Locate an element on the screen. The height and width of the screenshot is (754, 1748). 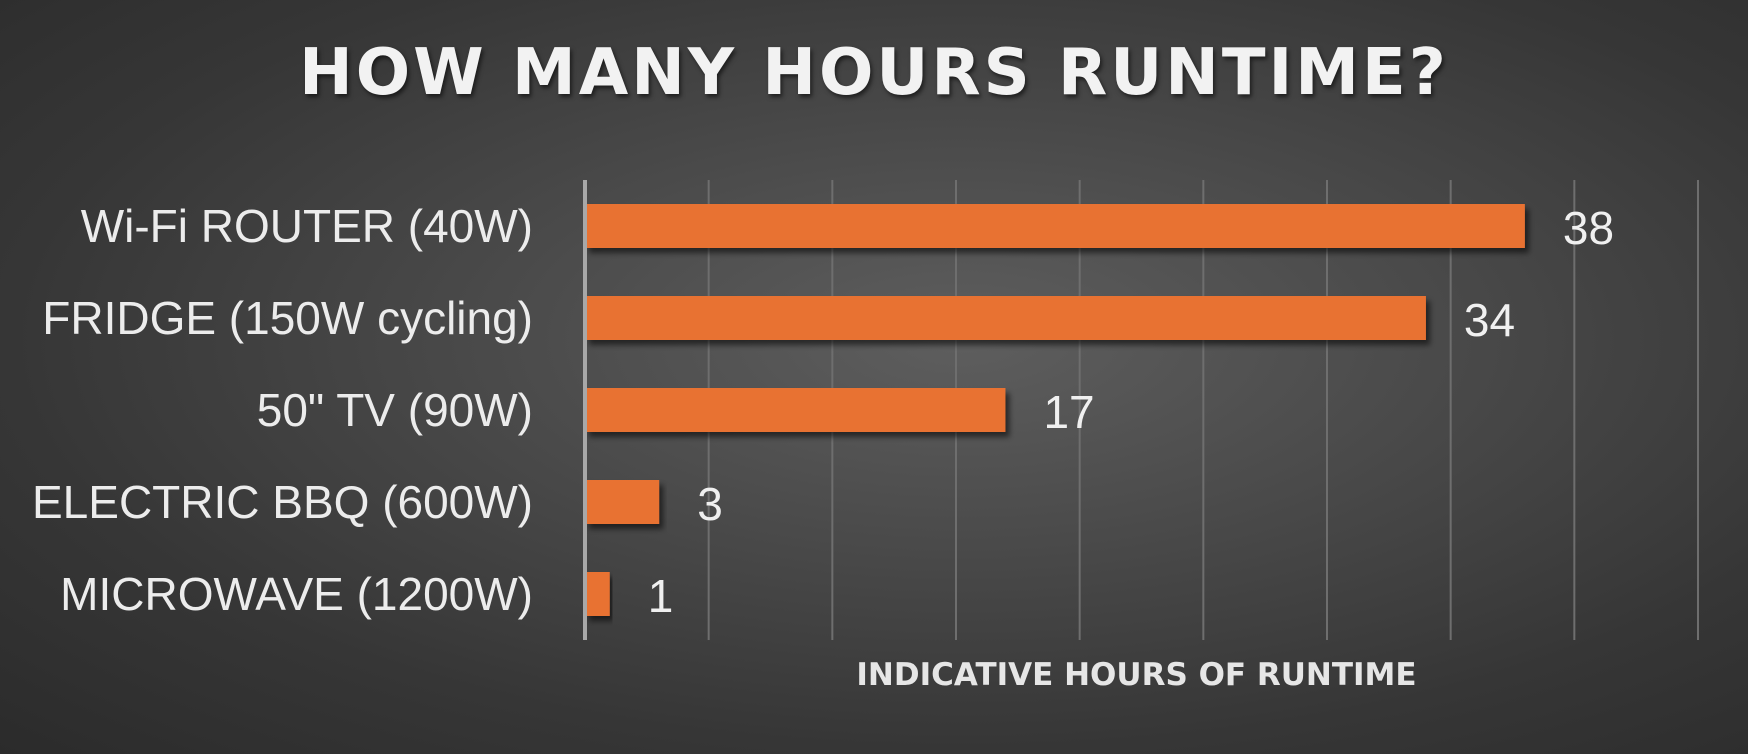
x-axis-title: INDICATIVE HOURS OF RUNTIME is located at coordinates (1136, 675).